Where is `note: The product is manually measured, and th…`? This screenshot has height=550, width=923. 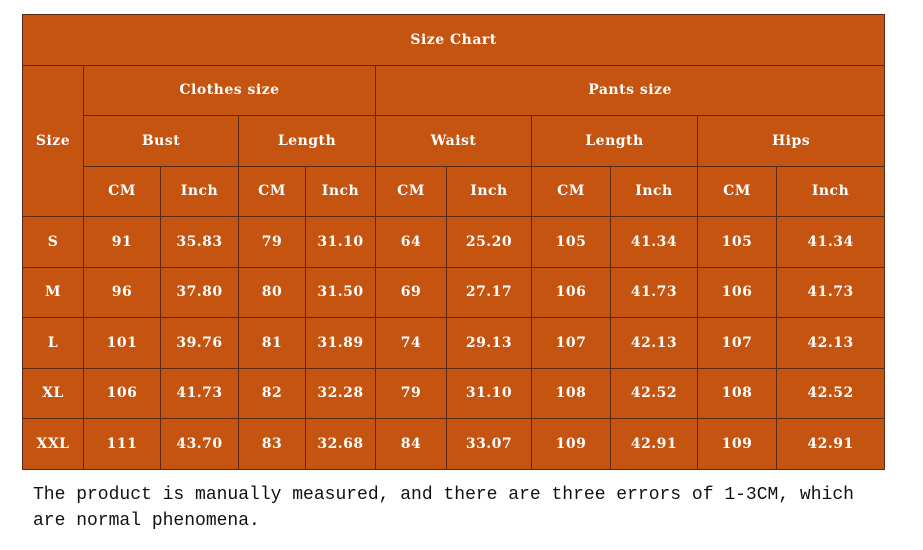 note: The product is manually measured, and th… is located at coordinates (443, 508).